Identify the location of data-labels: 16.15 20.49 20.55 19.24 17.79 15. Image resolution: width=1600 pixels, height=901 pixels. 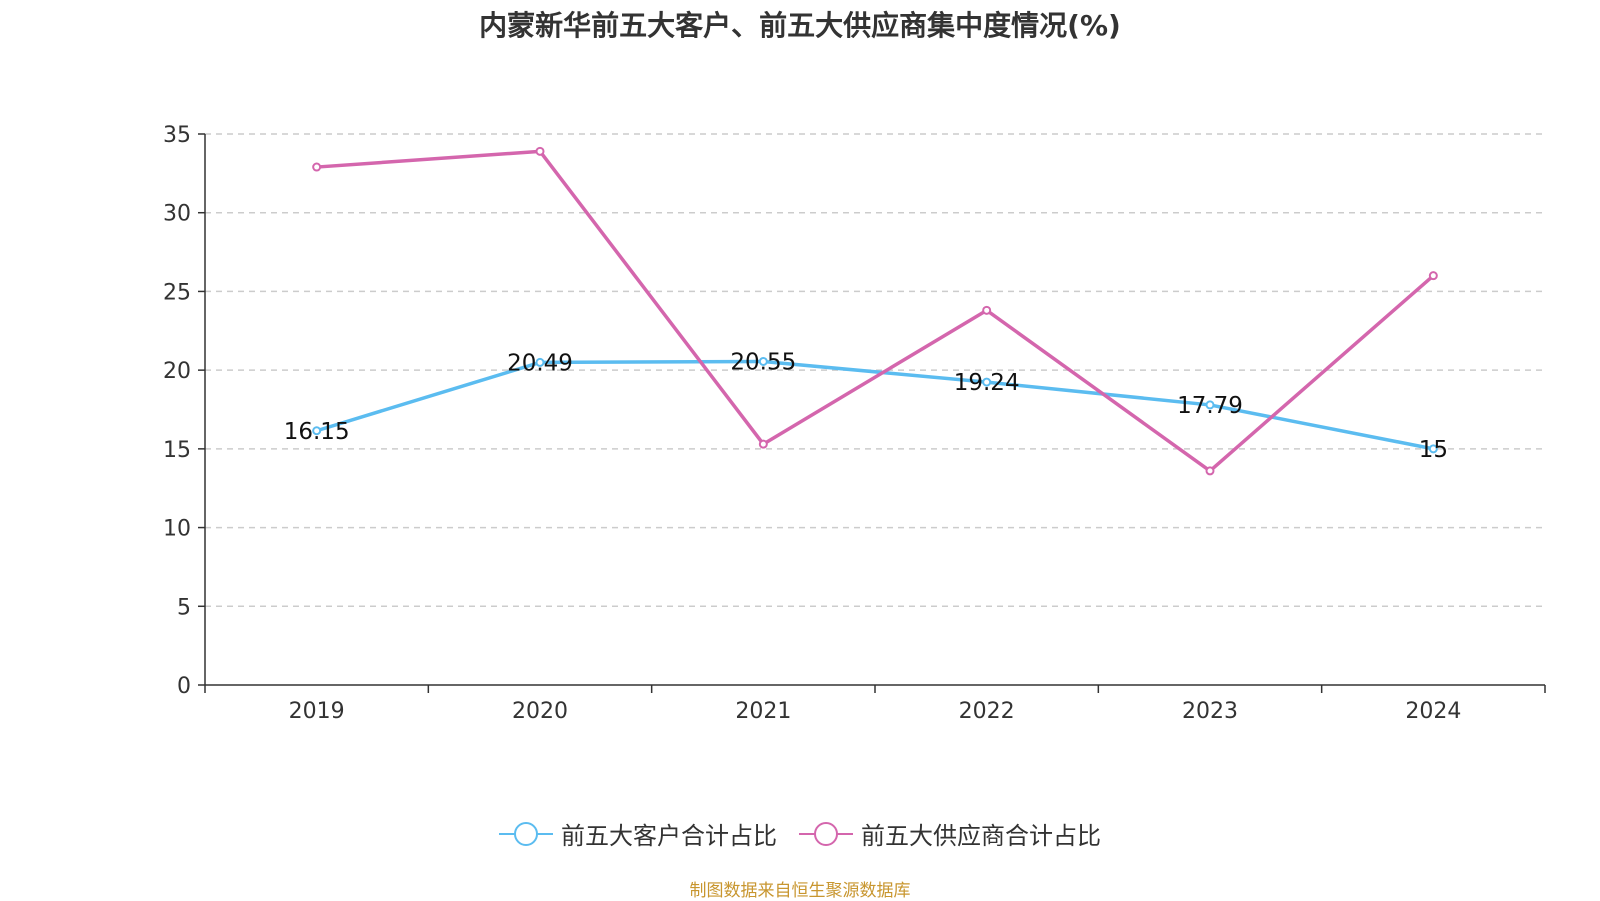
(866, 405).